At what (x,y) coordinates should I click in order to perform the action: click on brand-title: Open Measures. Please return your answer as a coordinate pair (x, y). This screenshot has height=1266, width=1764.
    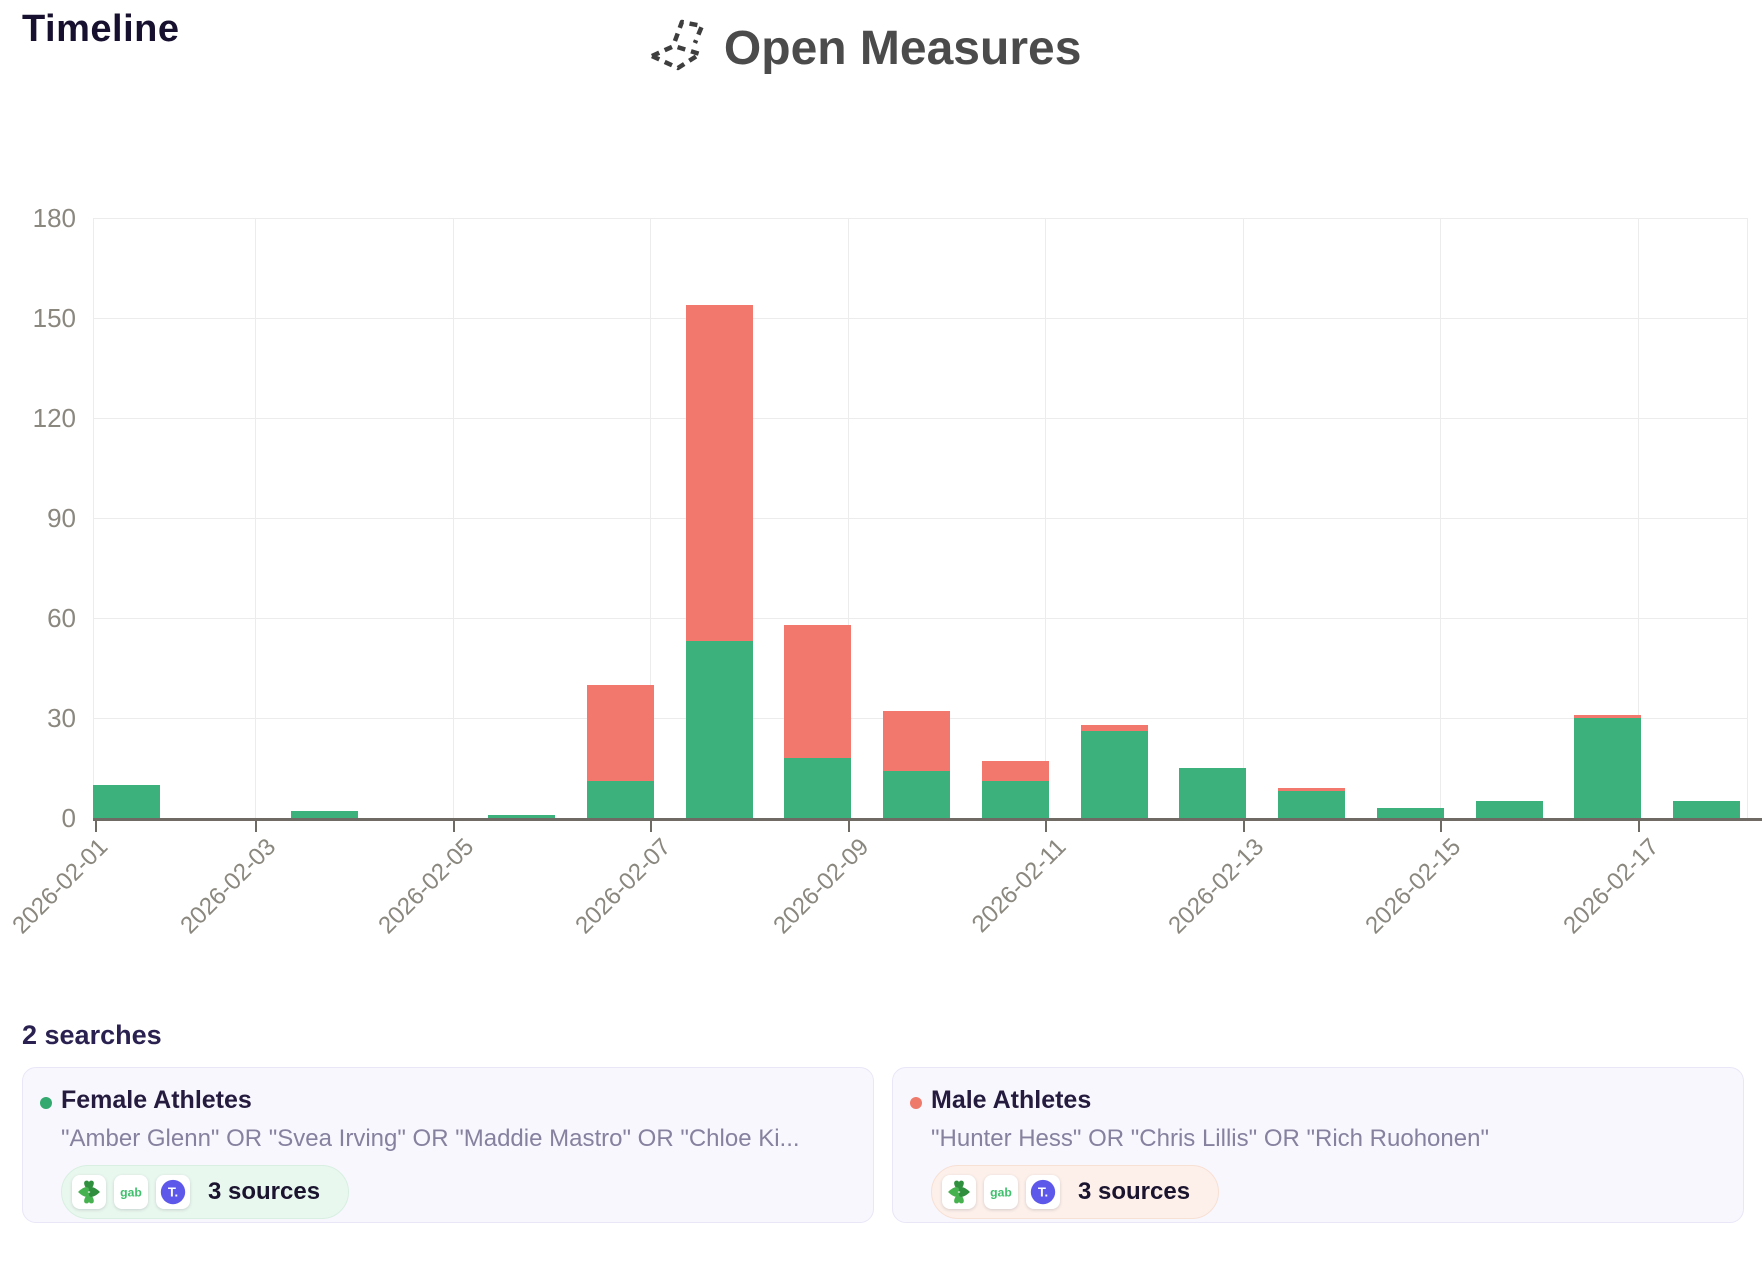
    Looking at the image, I should click on (902, 48).